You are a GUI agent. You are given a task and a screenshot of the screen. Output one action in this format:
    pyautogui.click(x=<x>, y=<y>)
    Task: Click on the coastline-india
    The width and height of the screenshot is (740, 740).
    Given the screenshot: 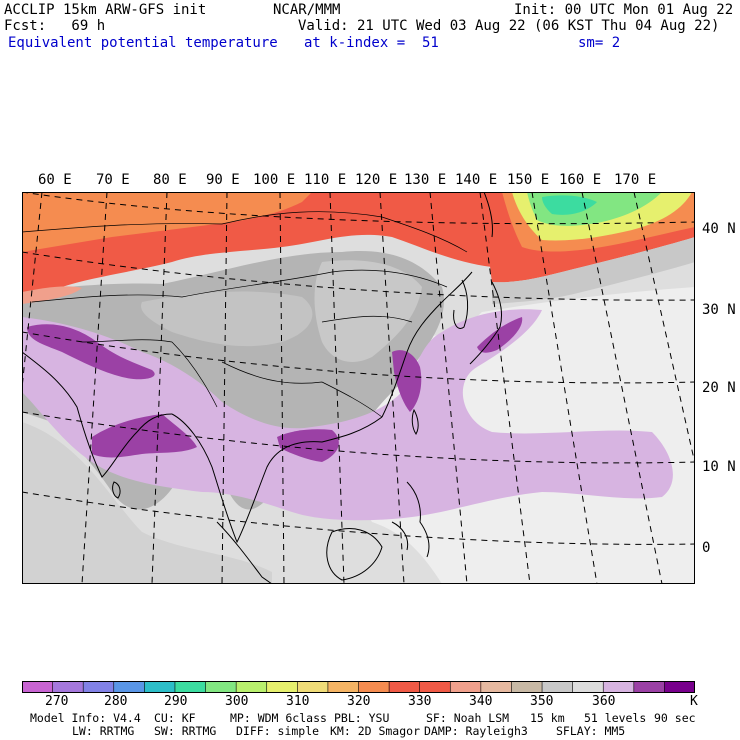 What is the action you would take?
    pyautogui.click(x=97, y=414)
    